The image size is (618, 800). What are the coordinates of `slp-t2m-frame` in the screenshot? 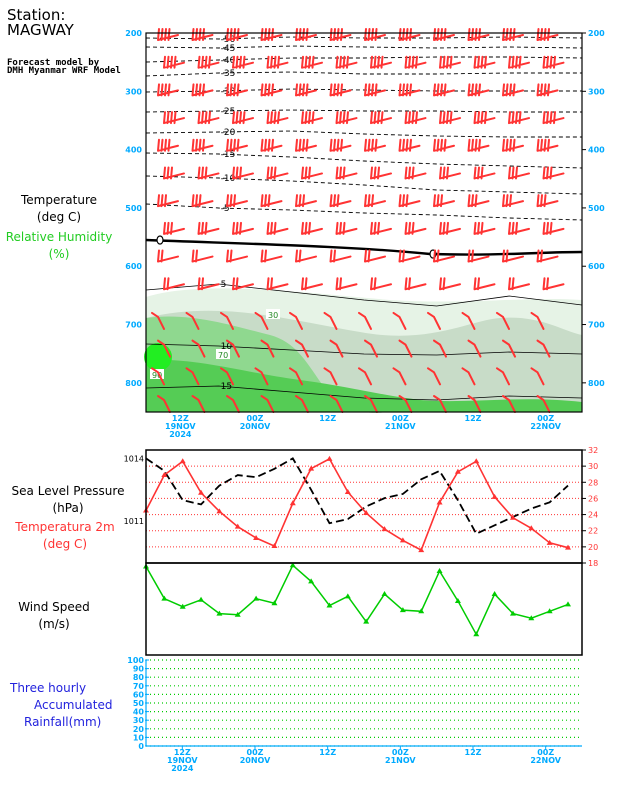 It's located at (364, 506).